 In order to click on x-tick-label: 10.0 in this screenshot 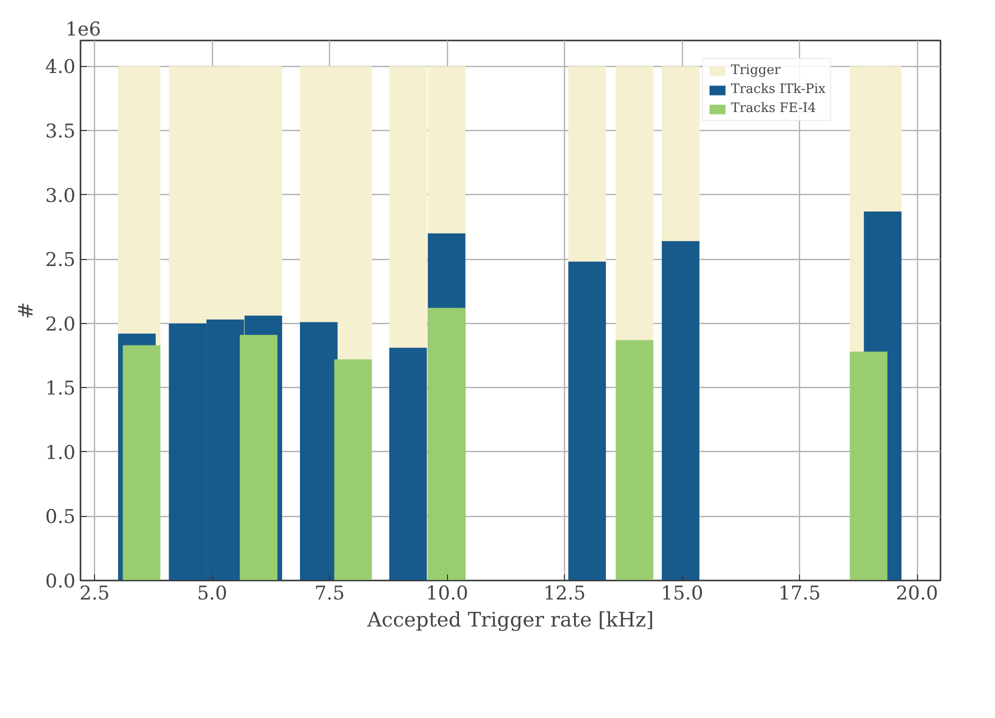, I will do `click(447, 593)`.